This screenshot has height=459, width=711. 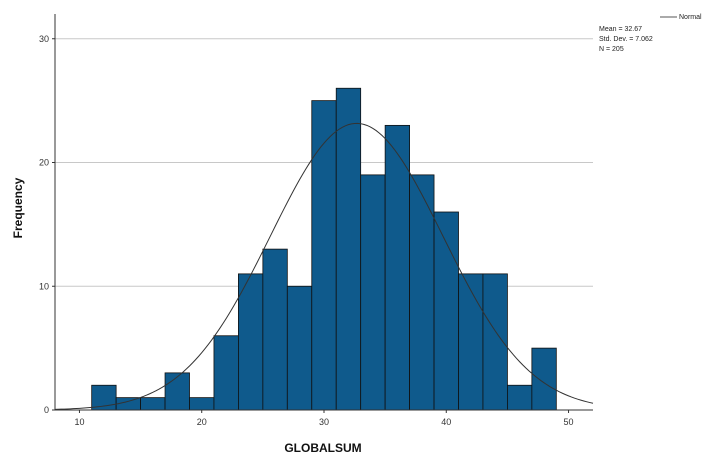 What do you see at coordinates (79, 422) in the screenshot?
I see `x-tick-label-0: 10` at bounding box center [79, 422].